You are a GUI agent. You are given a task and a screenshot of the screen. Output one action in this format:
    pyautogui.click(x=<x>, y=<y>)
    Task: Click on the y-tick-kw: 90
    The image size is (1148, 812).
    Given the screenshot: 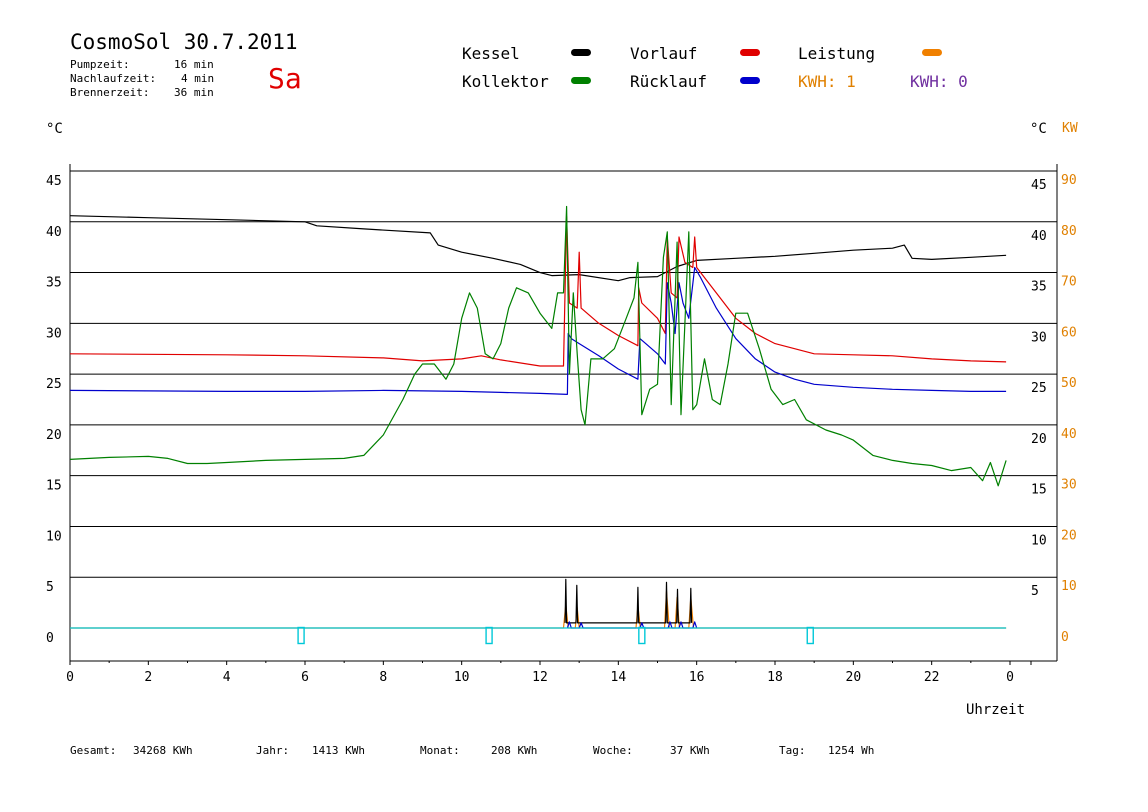 What is the action you would take?
    pyautogui.click(x=1069, y=180)
    